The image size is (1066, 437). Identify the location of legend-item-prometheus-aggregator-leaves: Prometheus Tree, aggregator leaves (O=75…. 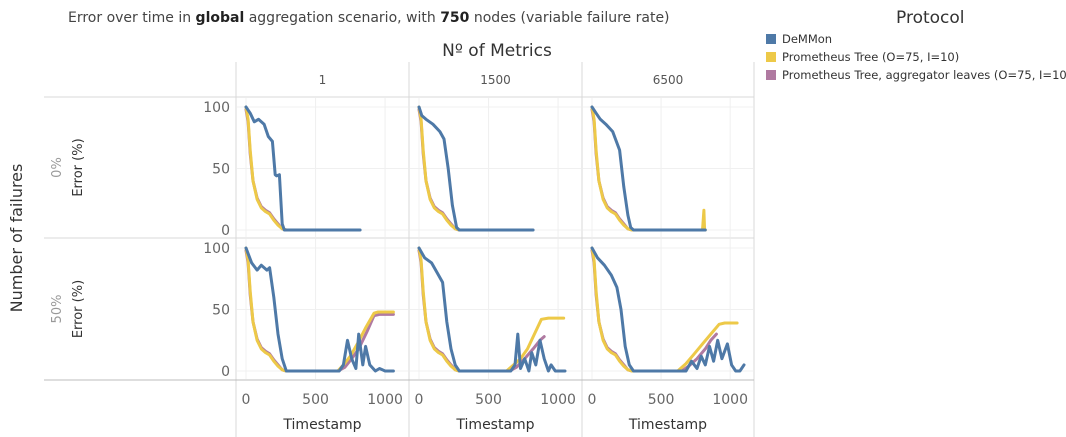
(916, 75).